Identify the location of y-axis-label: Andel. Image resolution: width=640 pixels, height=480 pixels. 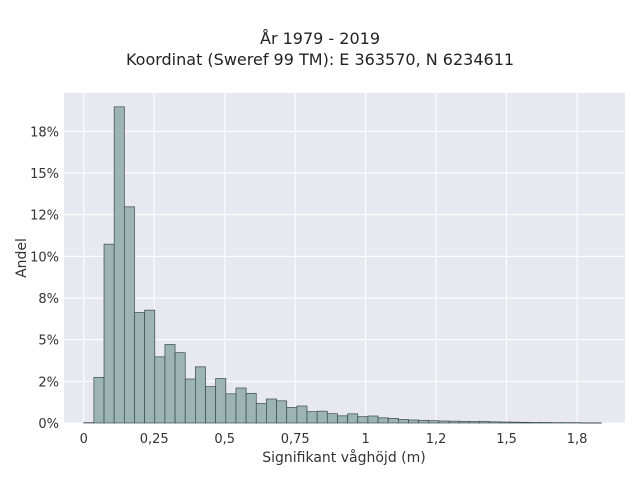
(22, 258).